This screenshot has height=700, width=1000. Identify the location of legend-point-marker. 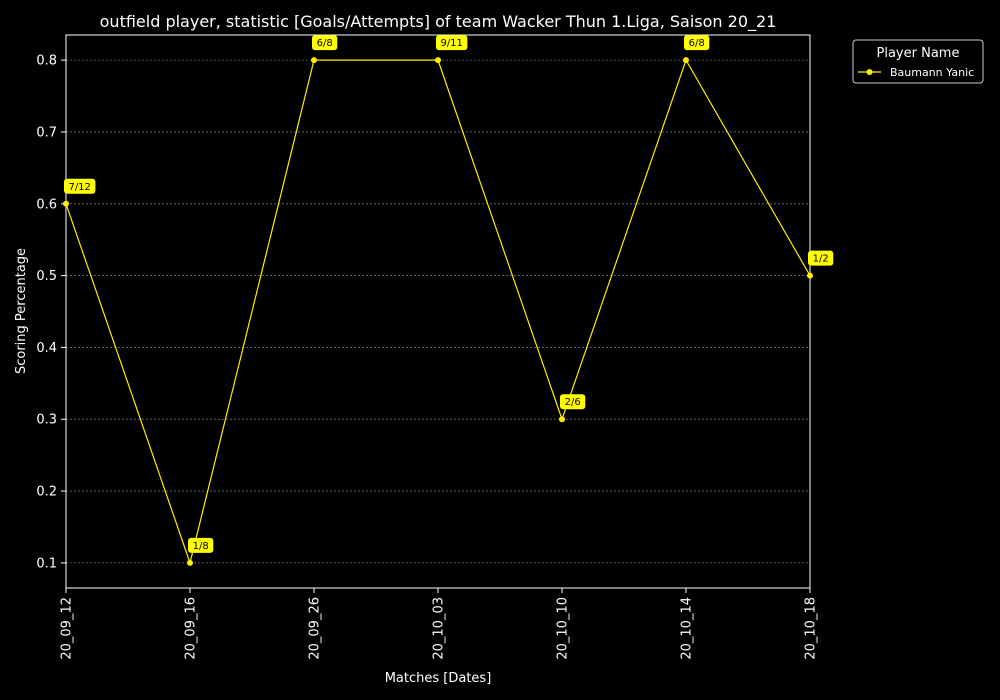
(869, 72).